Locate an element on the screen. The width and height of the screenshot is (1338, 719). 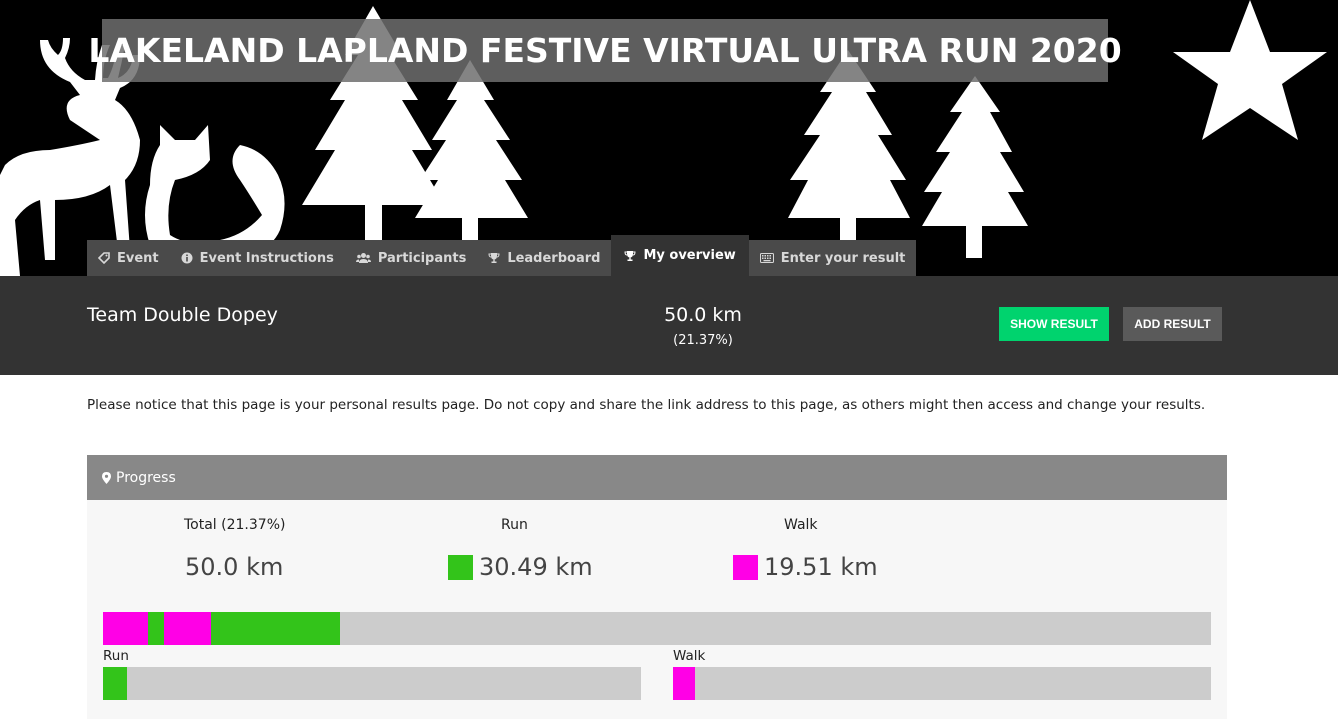
walk-bar-label: Walk is located at coordinates (689, 656).